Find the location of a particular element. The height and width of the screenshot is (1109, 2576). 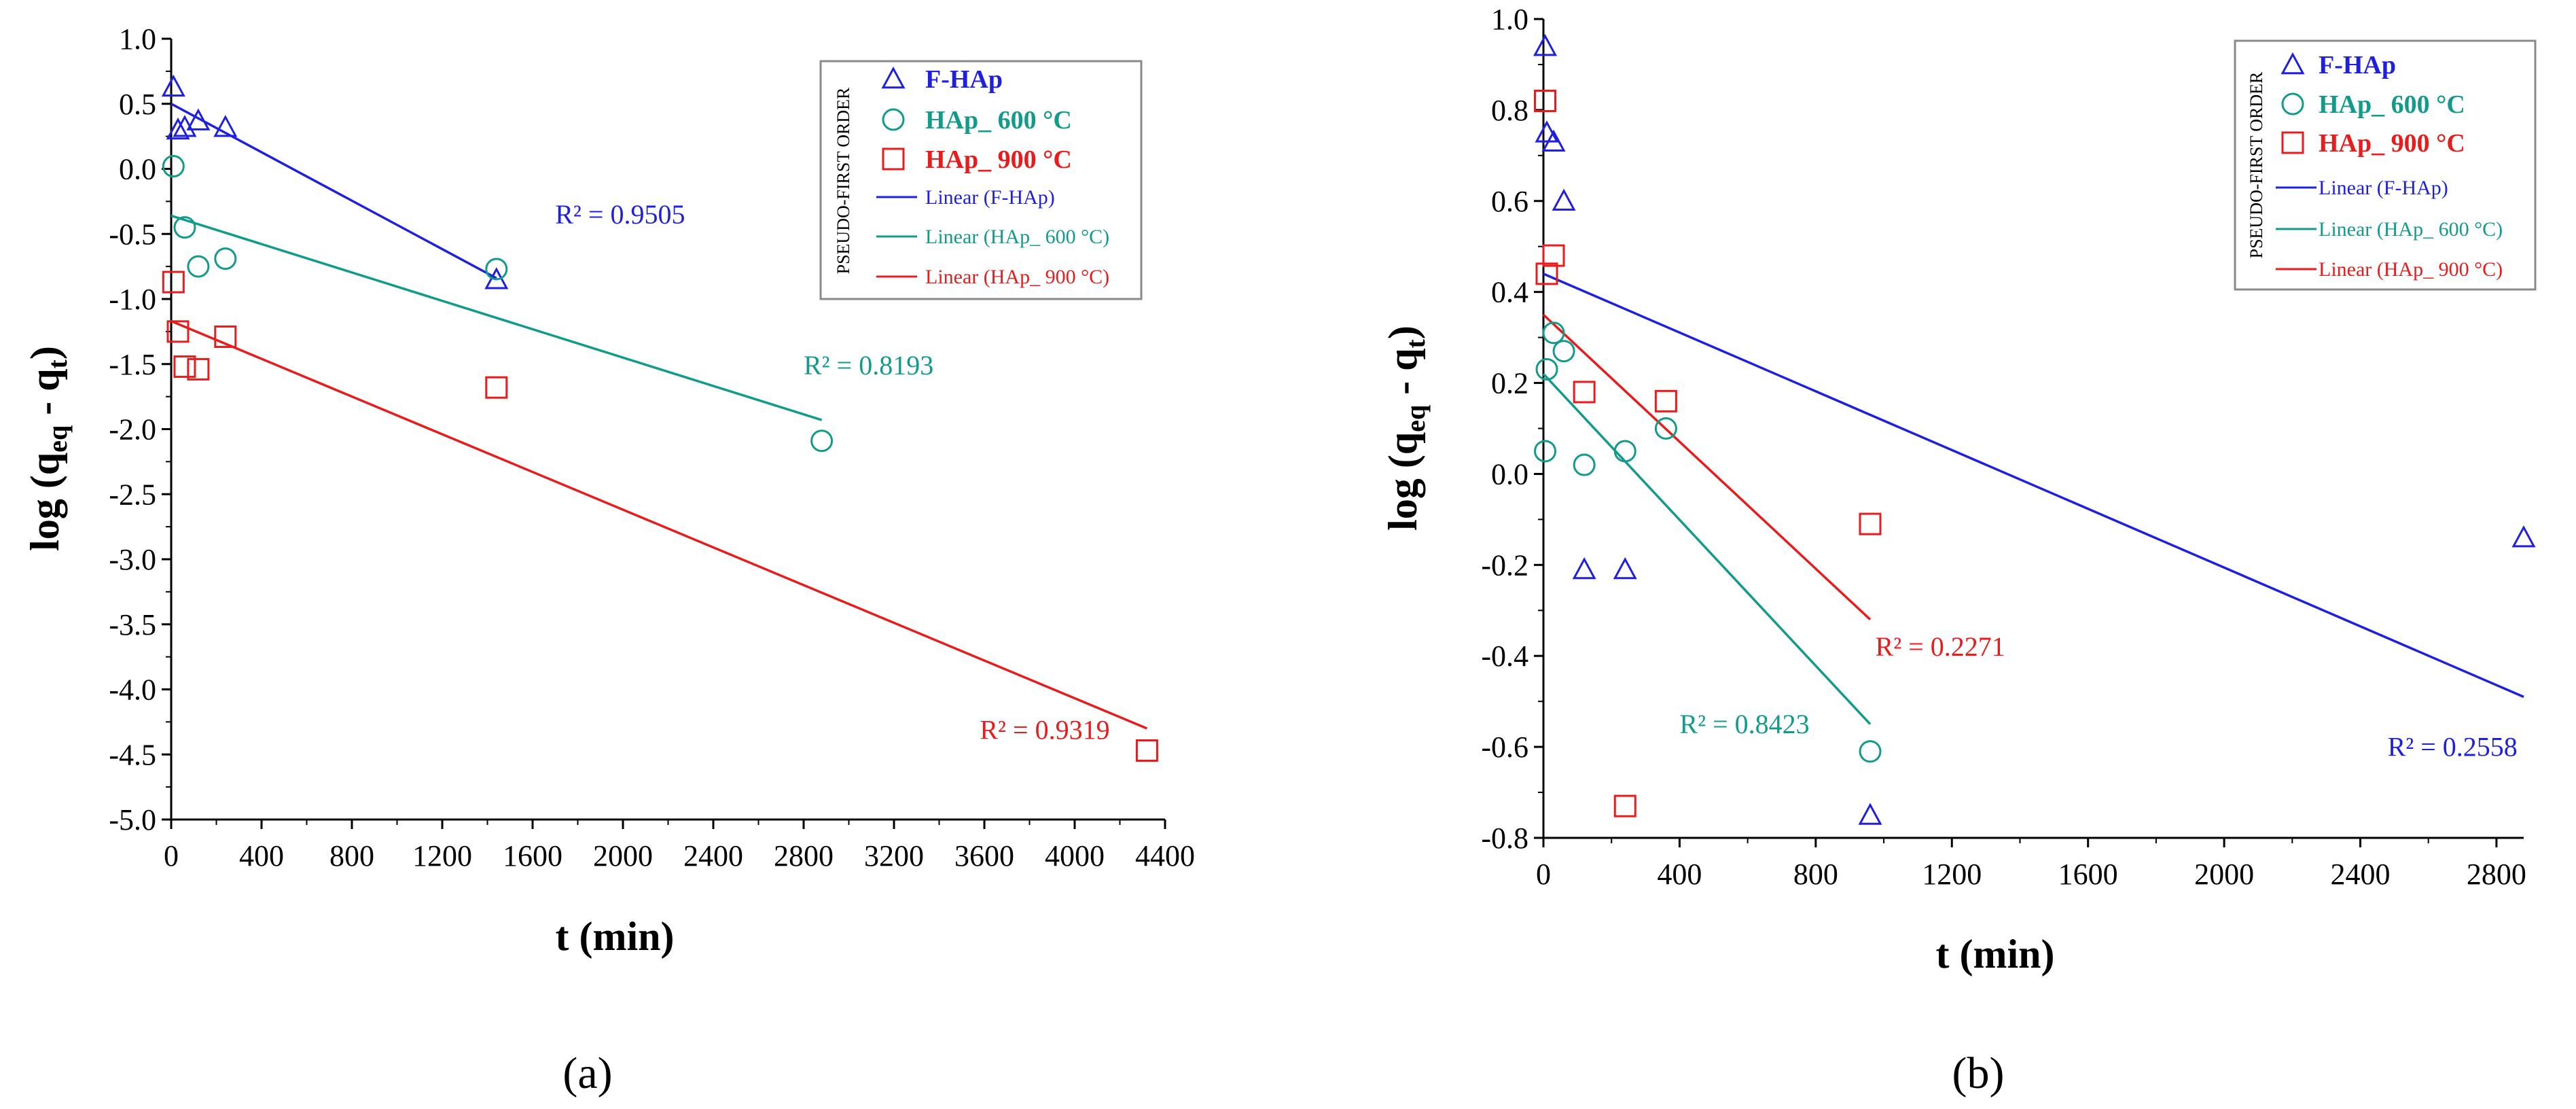

y-tick-label: -1.0 is located at coordinates (132, 300).